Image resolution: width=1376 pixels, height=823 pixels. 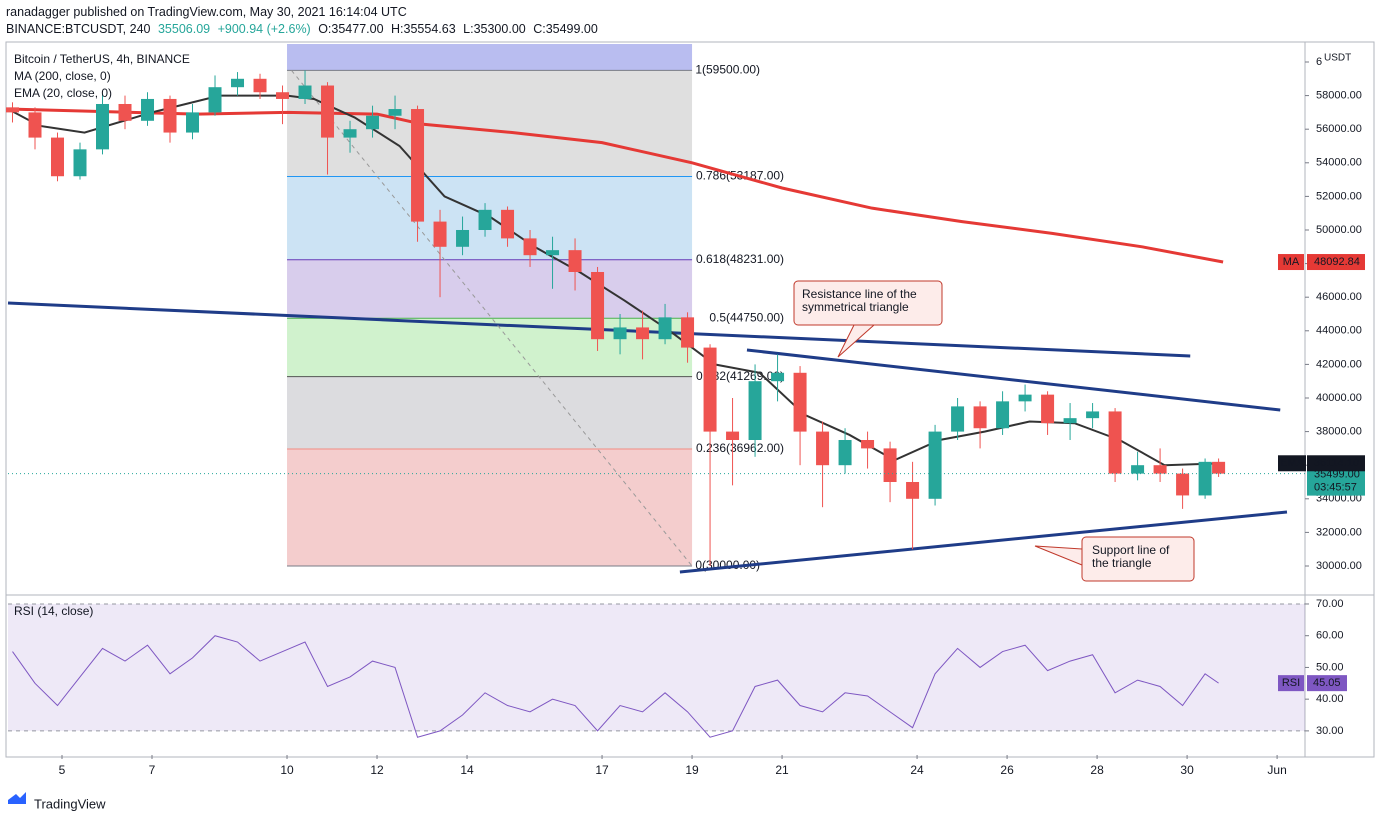 What do you see at coordinates (1330, 731) in the screenshot?
I see `rsi-tick-label: 30.00` at bounding box center [1330, 731].